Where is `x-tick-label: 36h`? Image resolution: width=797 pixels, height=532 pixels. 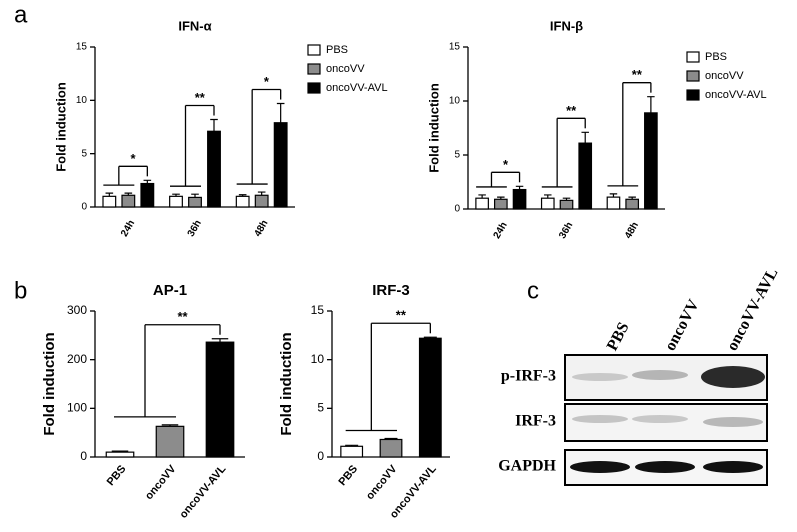
x-tick-label: 36h is located at coordinates (566, 230).